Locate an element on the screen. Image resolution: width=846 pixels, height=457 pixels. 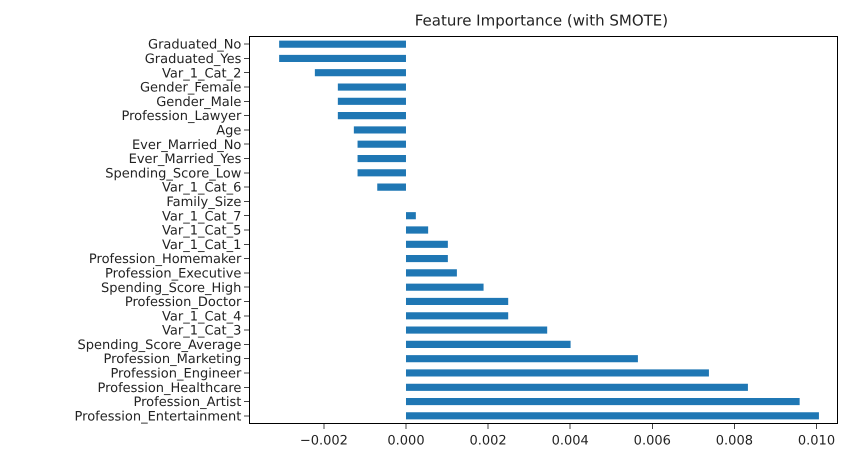
y-tick-label: Var_1_Cat_7 is located at coordinates (202, 216).